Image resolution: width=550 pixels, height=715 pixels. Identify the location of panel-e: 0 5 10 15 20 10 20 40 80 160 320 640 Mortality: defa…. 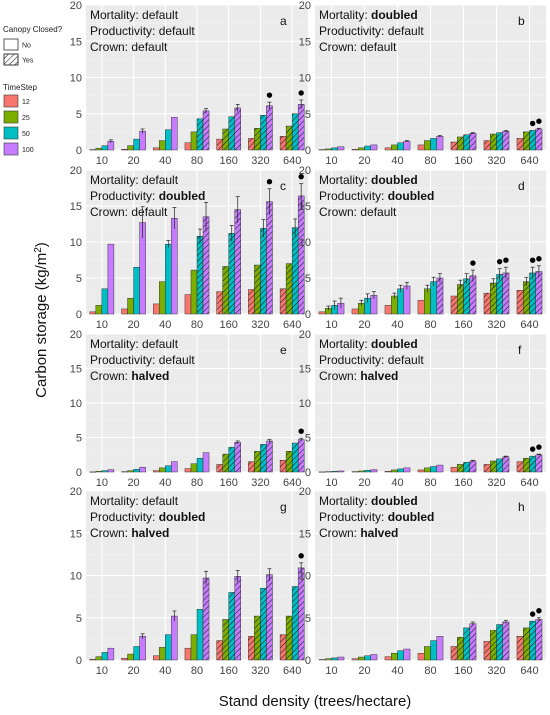
(189, 409).